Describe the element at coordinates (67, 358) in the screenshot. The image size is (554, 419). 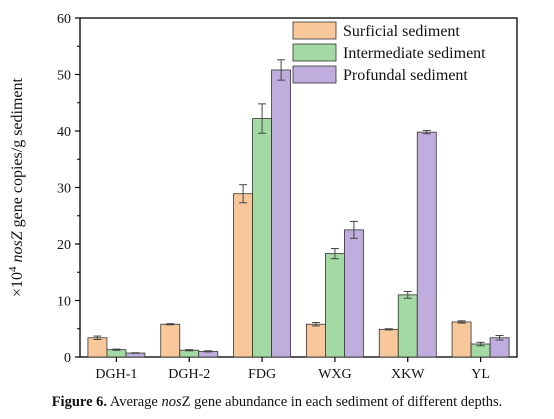
I see `y-tick-label: 0` at that location.